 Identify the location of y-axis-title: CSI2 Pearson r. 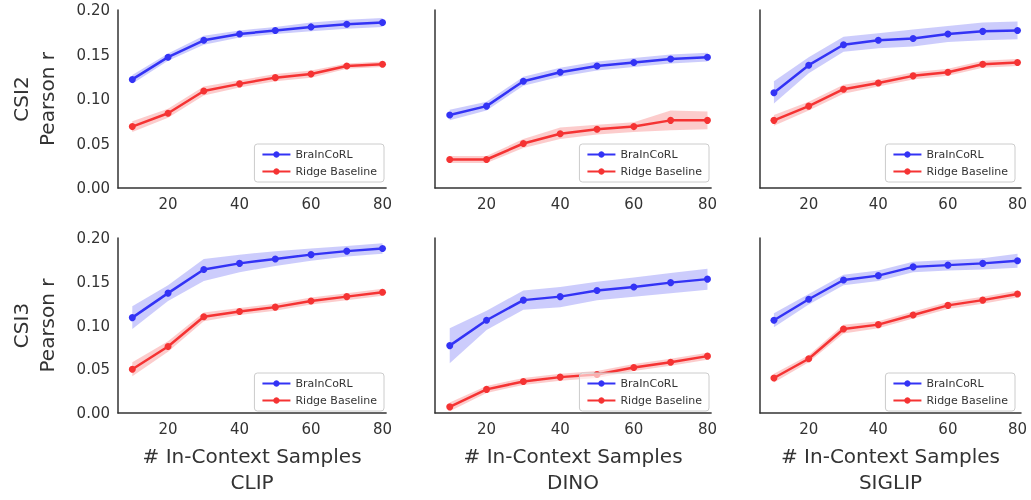
(34, 99).